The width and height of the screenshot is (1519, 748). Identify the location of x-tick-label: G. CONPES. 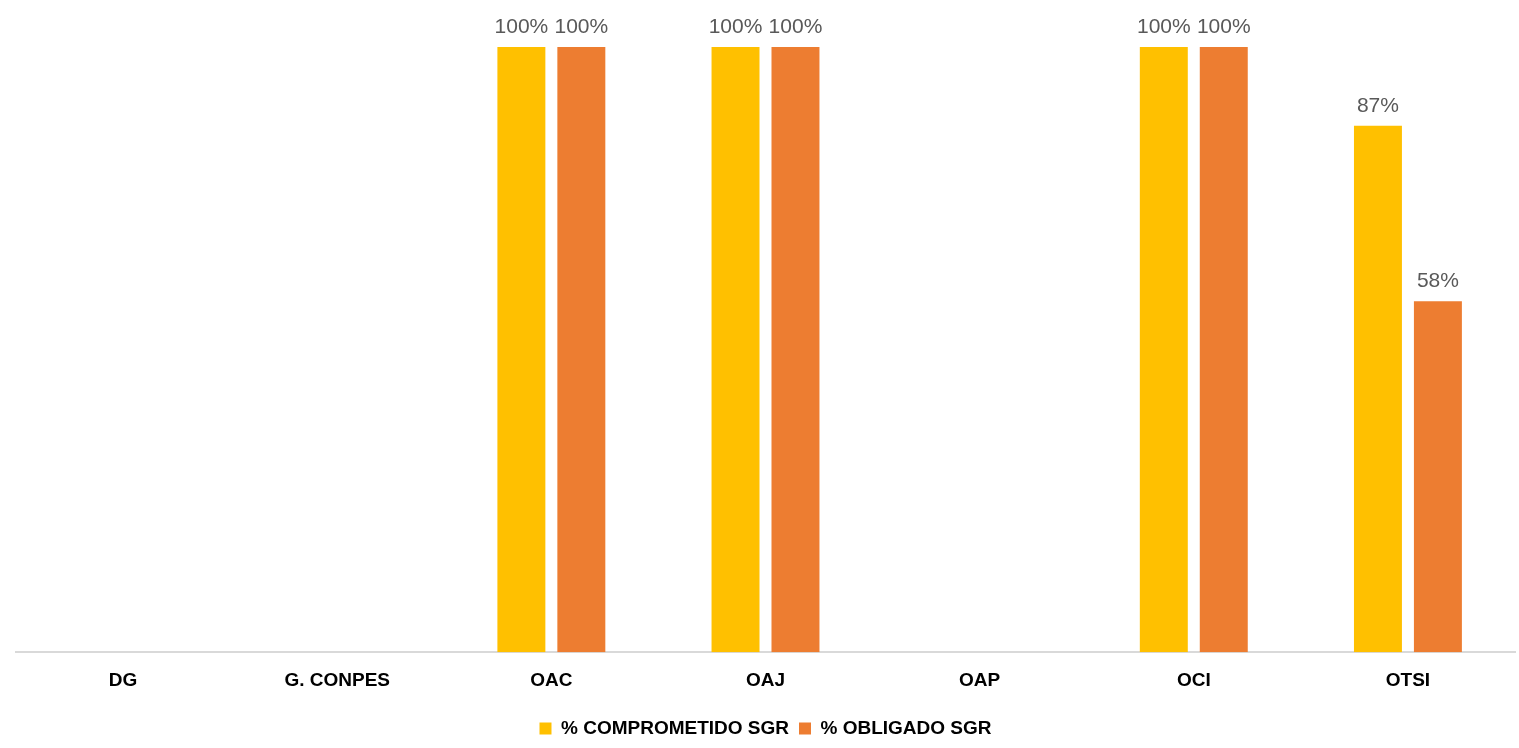
(337, 679).